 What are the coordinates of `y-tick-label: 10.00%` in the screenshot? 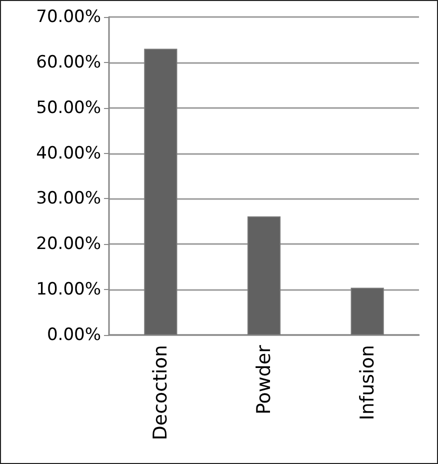 It's located at (68, 290).